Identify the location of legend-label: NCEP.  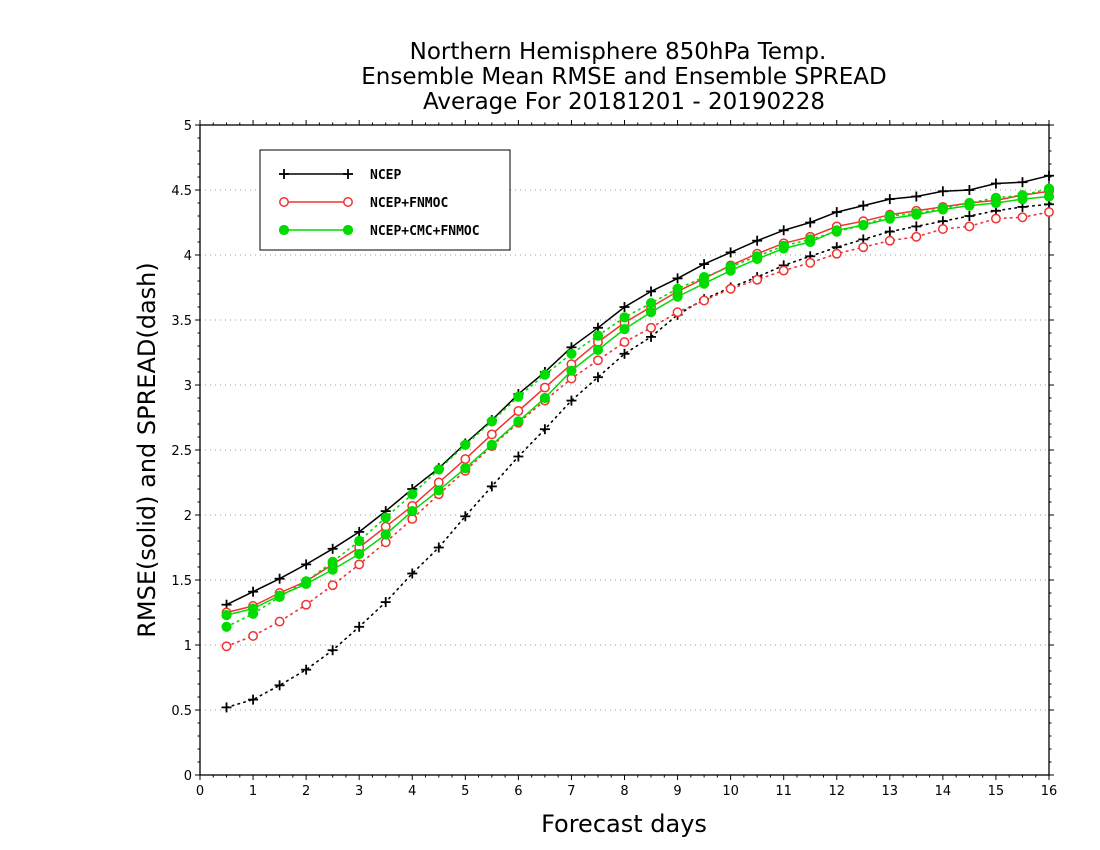
(385, 175).